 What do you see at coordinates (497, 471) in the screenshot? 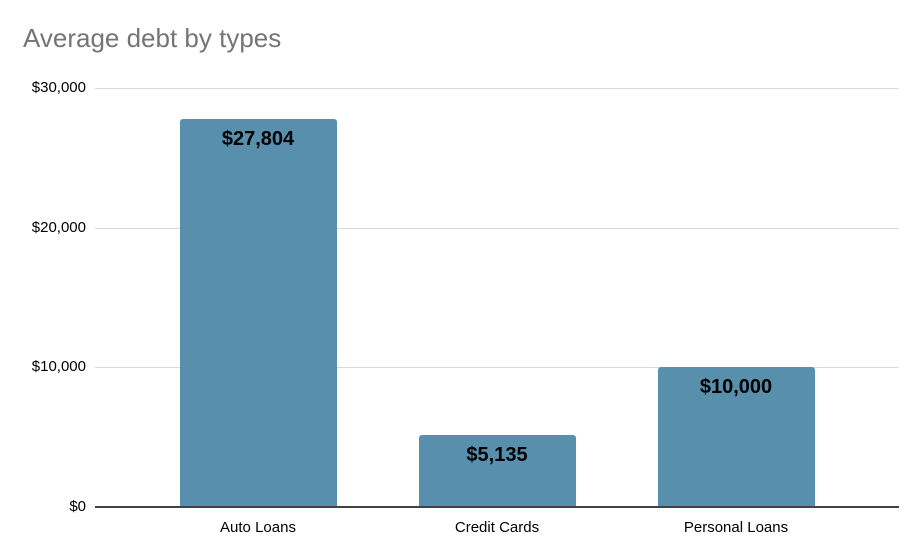
I see `bar-credit-cards: $5,135` at bounding box center [497, 471].